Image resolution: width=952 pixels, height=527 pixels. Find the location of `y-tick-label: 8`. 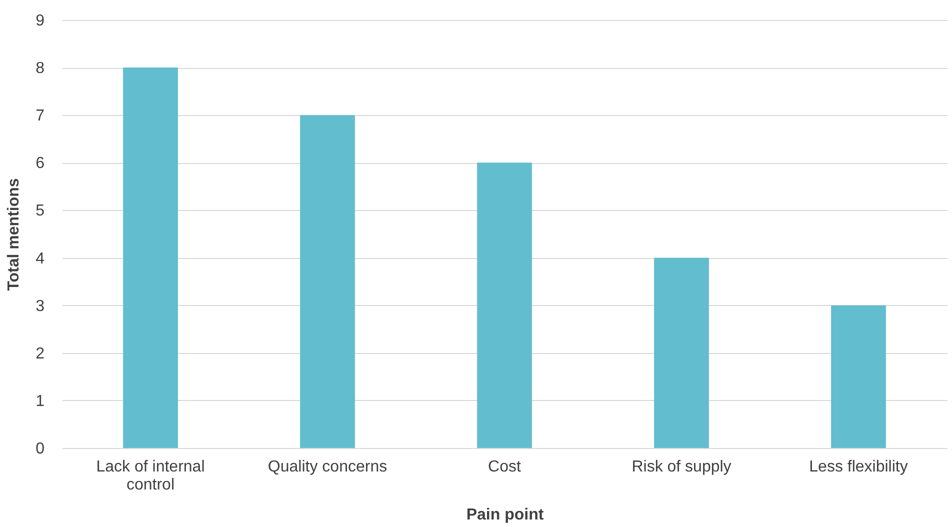

y-tick-label: 8 is located at coordinates (40, 69).